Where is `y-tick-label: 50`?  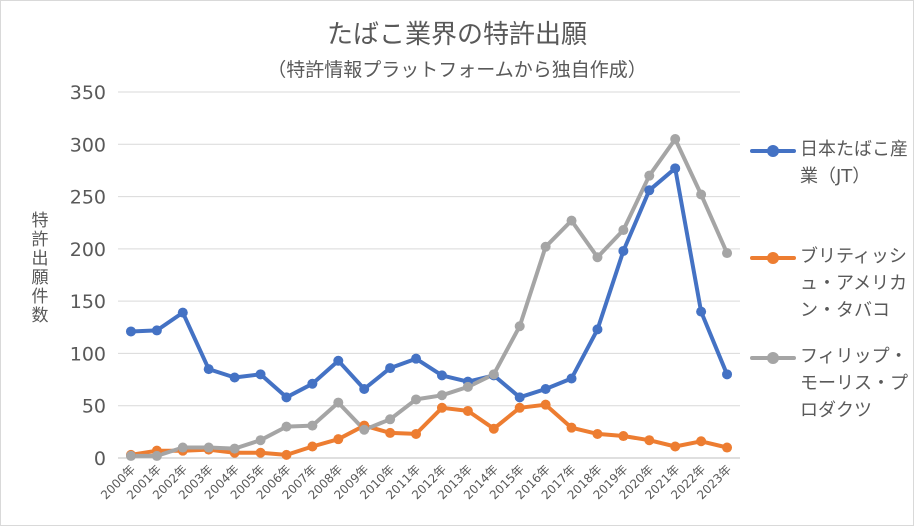 y-tick-label: 50 is located at coordinates (94, 407).